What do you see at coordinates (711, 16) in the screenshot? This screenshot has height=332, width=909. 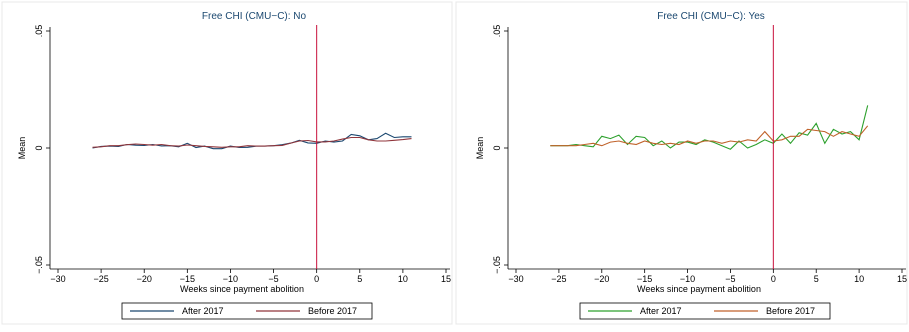 I see `chart-title: Free CHI (CMU−C): Yes` at bounding box center [711, 16].